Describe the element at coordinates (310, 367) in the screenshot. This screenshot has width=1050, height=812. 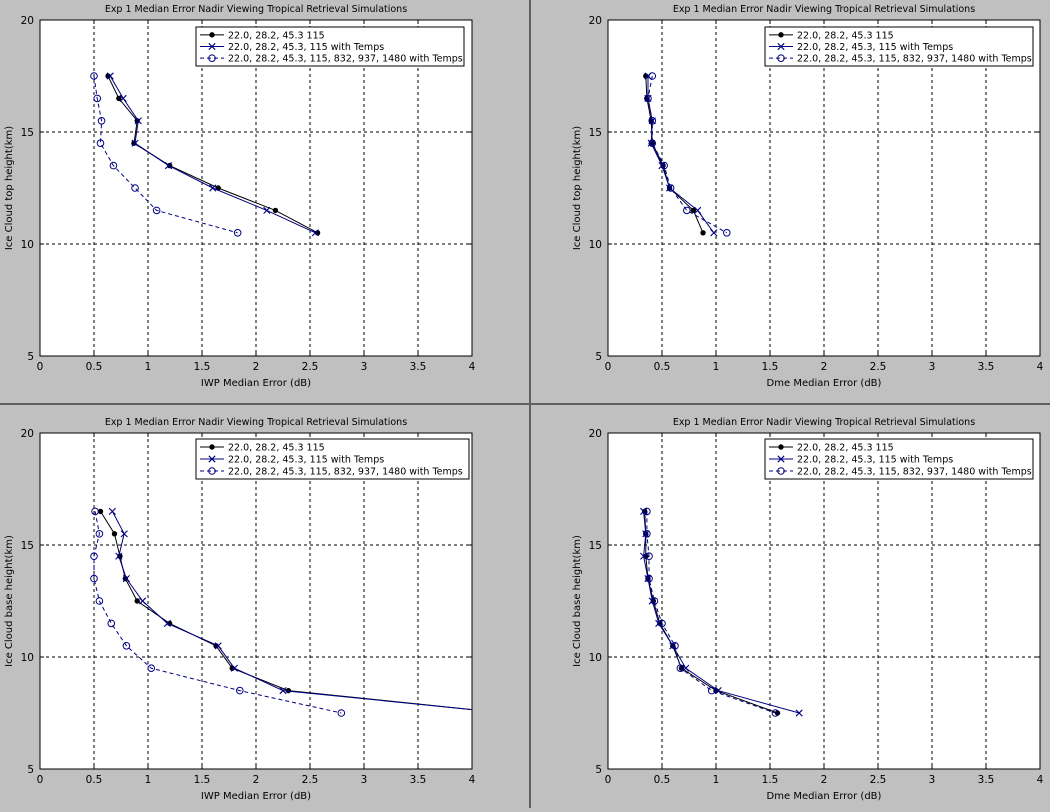
I see `x-tick-label: 2.5` at that location.